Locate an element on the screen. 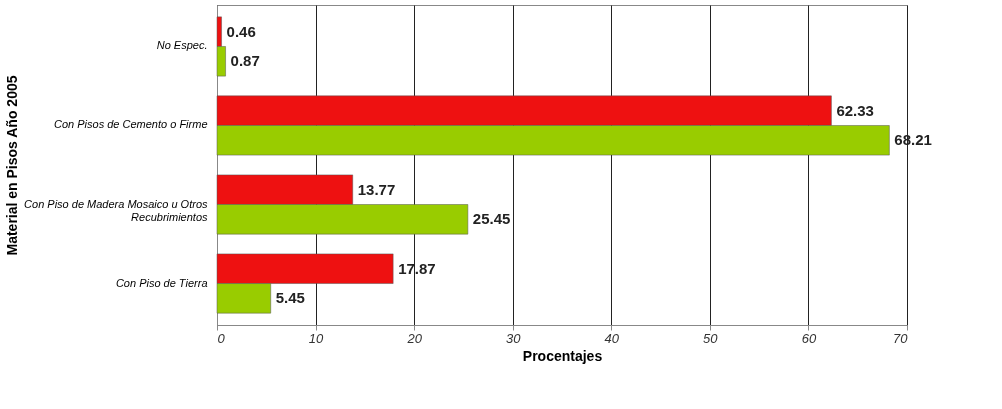 This screenshot has width=1002, height=409. x-tick-label: 10 is located at coordinates (316, 338).